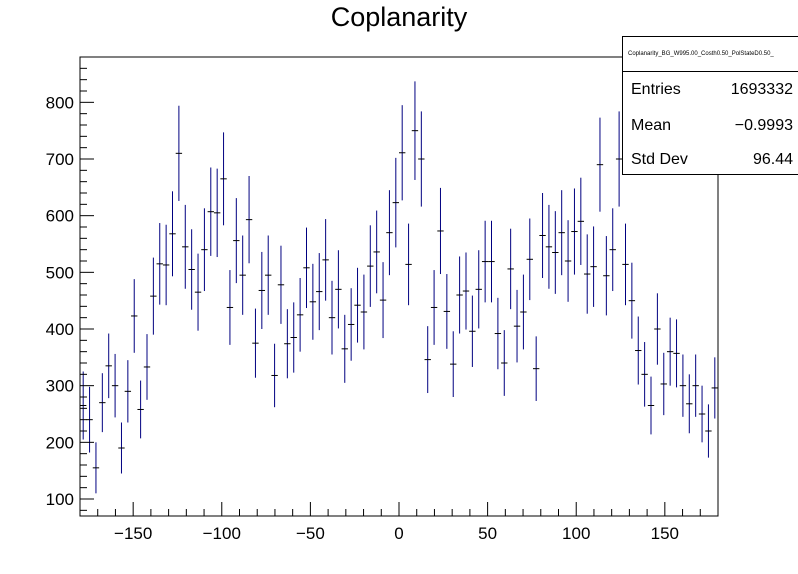  What do you see at coordinates (60, 329) in the screenshot?
I see `y-tick-label: 400` at bounding box center [60, 329].